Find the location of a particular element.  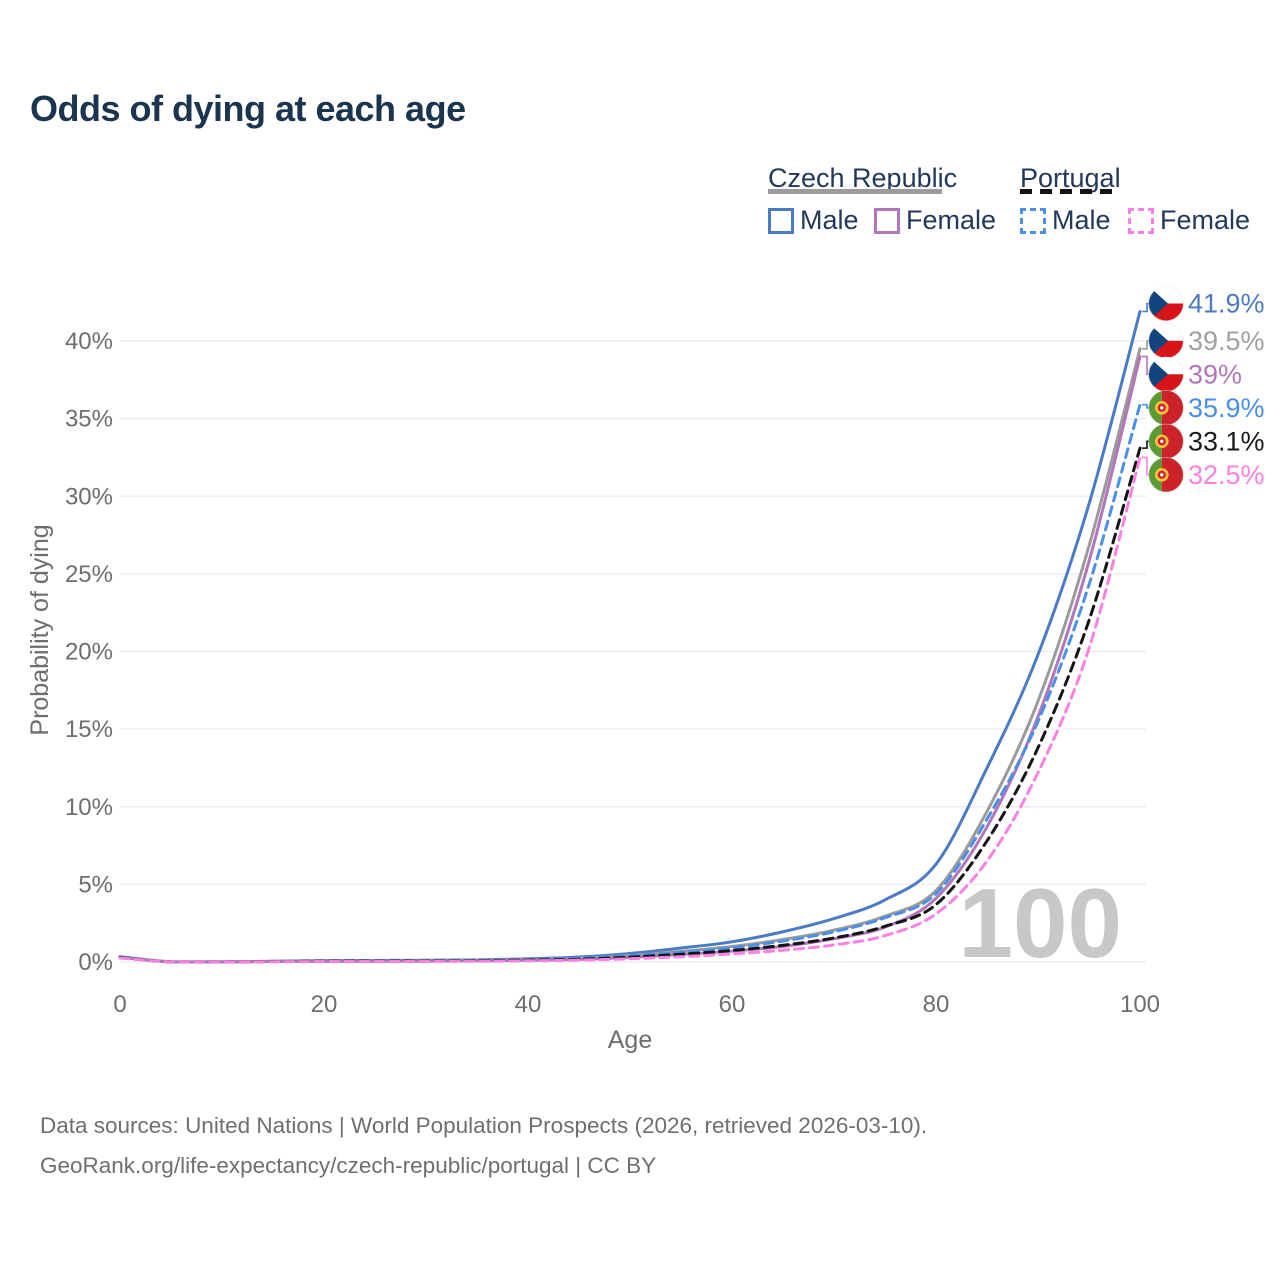

x-tick-60: 60 is located at coordinates (732, 1004).